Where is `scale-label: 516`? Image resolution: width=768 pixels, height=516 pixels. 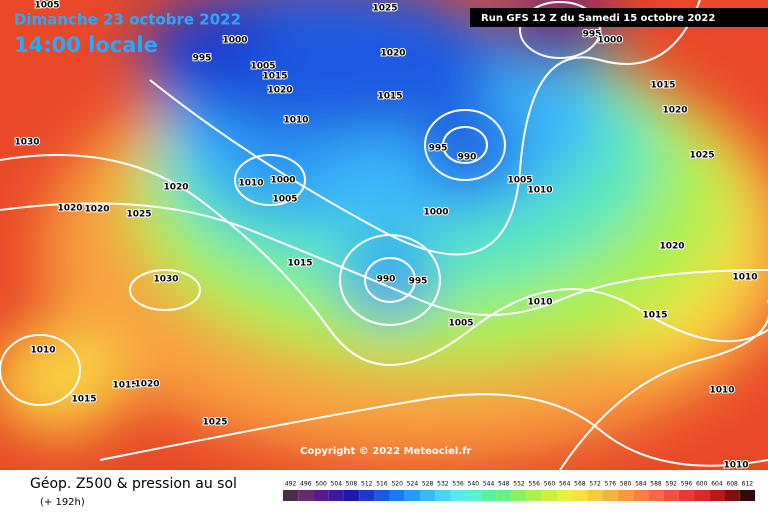 scale-label: 516 is located at coordinates (382, 484).